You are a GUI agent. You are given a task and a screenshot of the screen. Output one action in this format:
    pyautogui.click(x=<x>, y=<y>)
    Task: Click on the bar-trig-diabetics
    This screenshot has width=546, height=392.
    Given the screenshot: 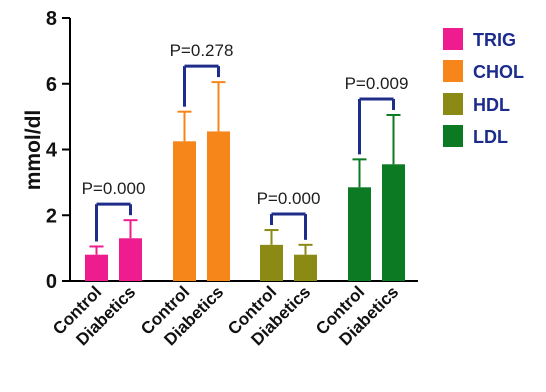 What is the action you would take?
    pyautogui.click(x=130, y=259)
    